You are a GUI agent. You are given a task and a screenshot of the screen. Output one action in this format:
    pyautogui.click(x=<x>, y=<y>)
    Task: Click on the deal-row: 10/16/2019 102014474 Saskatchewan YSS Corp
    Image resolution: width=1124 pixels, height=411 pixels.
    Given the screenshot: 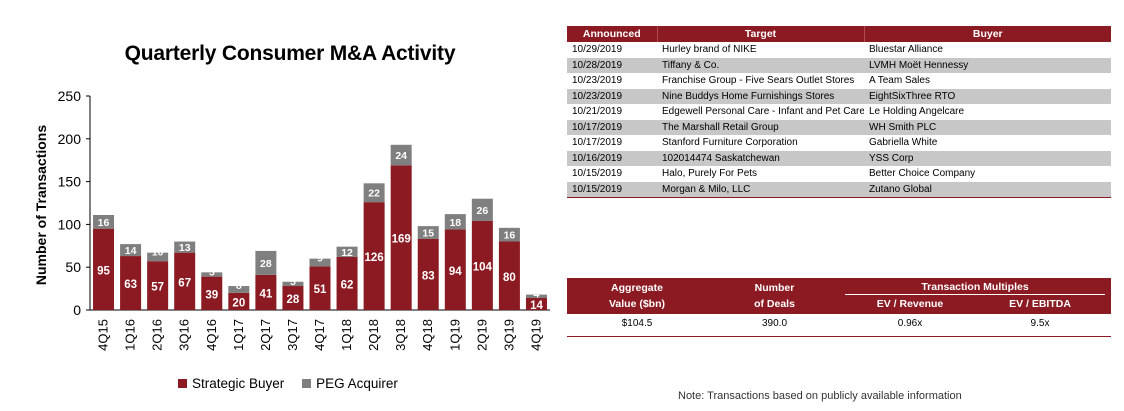 What is the action you would take?
    pyautogui.click(x=839, y=158)
    